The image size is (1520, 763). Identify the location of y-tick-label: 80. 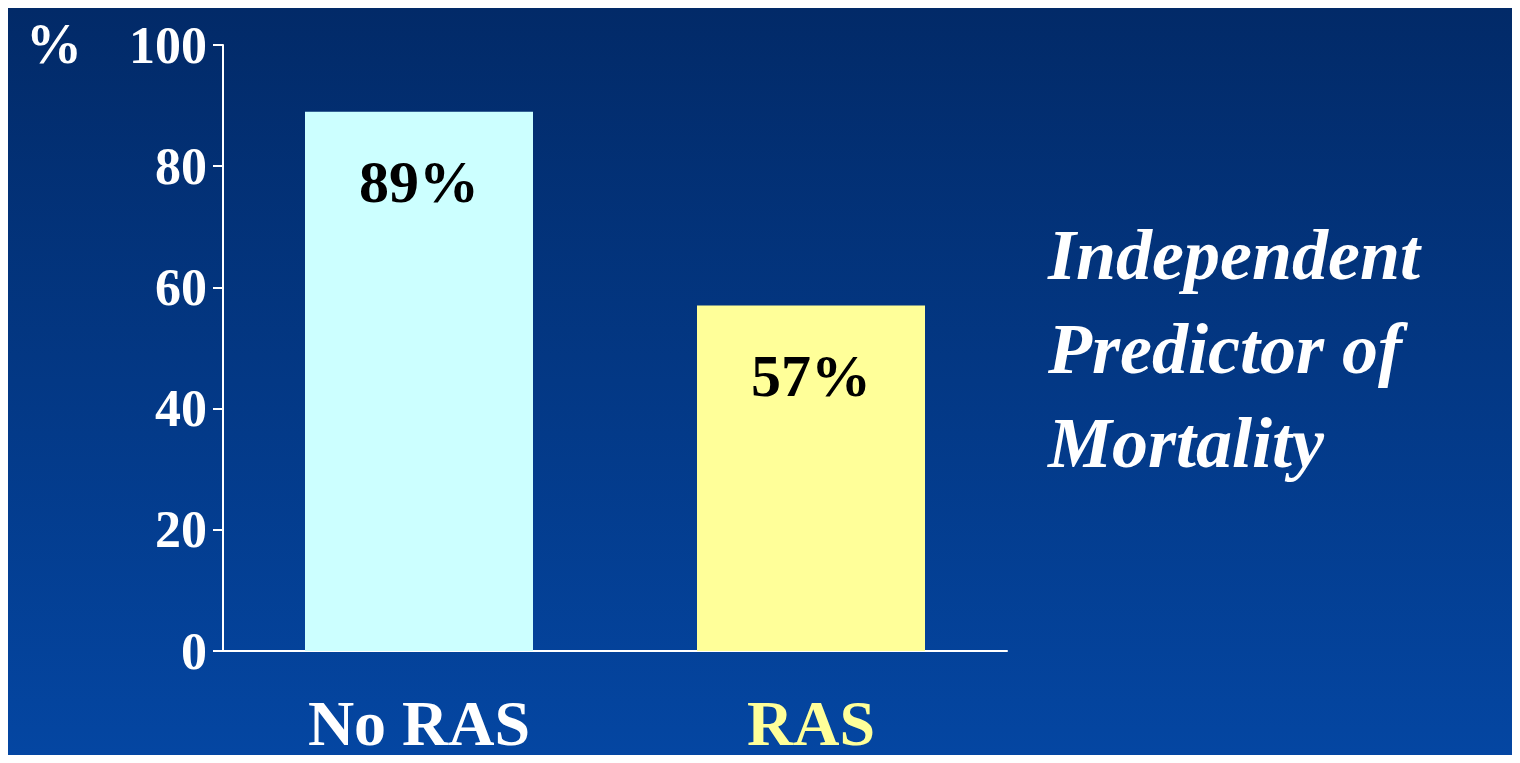
(181, 166).